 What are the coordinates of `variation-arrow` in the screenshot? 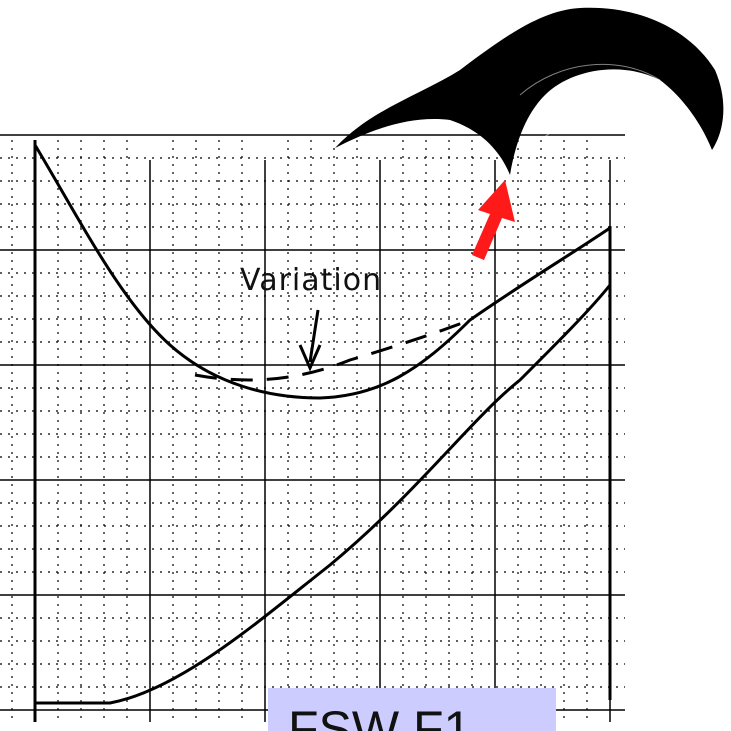 It's located at (310, 340).